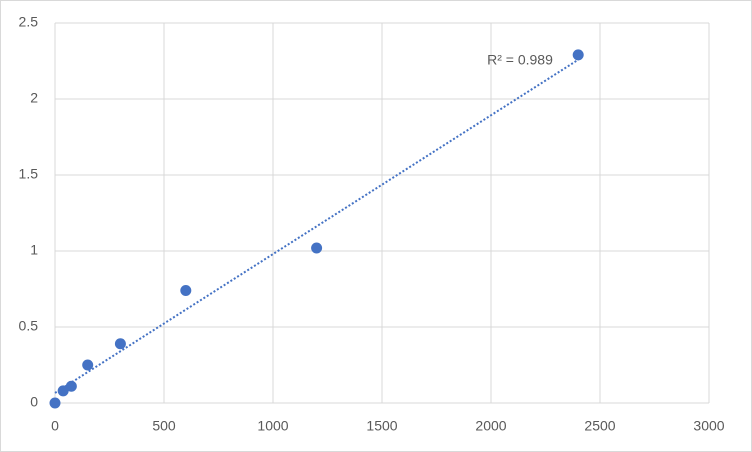 The height and width of the screenshot is (452, 752). What do you see at coordinates (55, 426) in the screenshot?
I see `x-tick-label: 0` at bounding box center [55, 426].